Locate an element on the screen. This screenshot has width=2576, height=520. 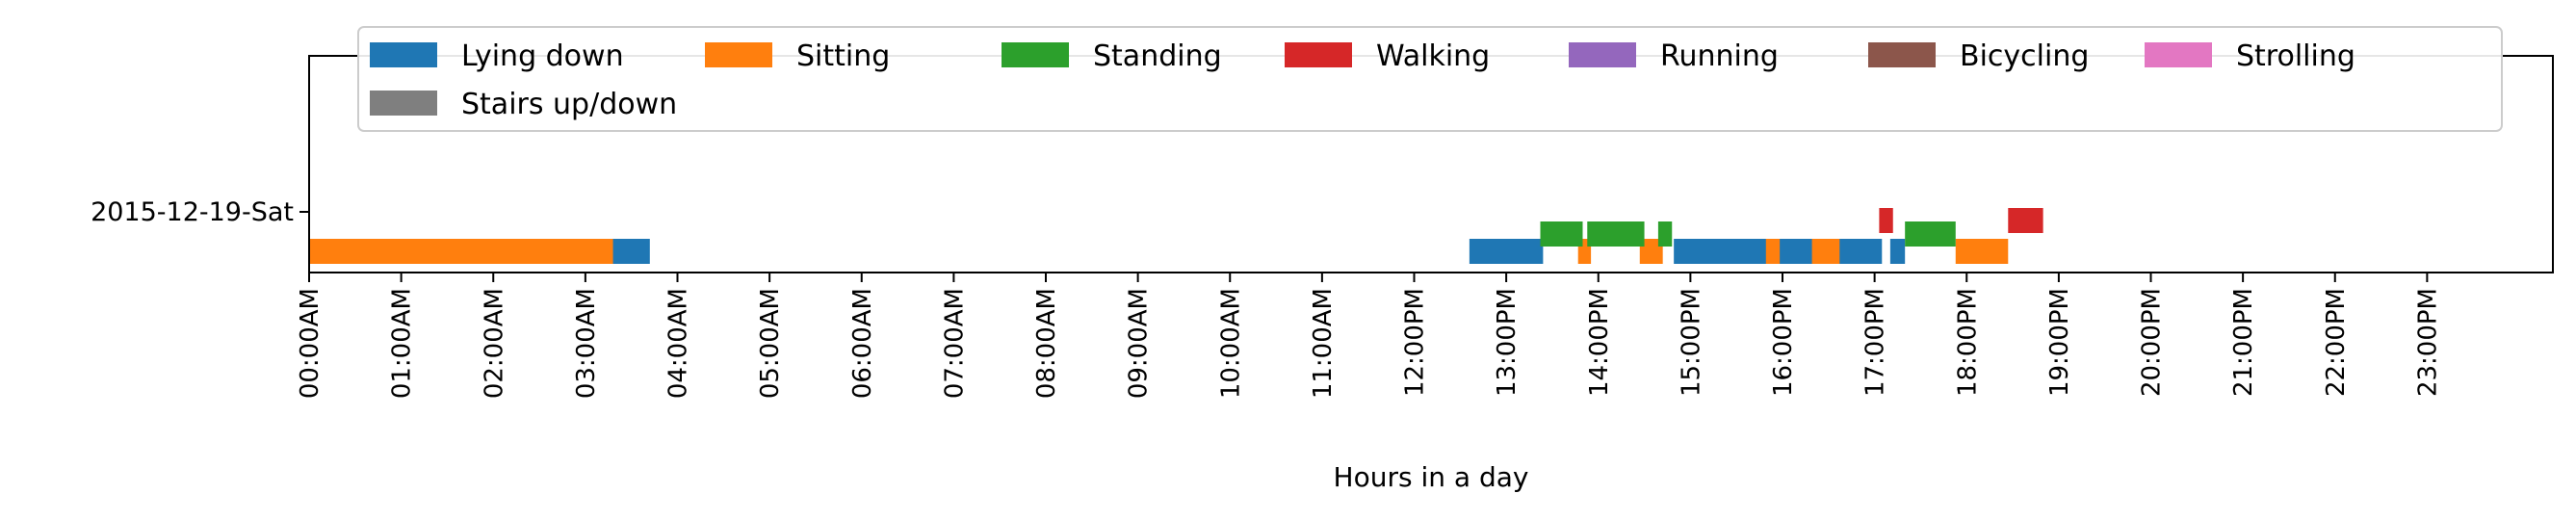
legend-label: Bicycling is located at coordinates (2024, 56).